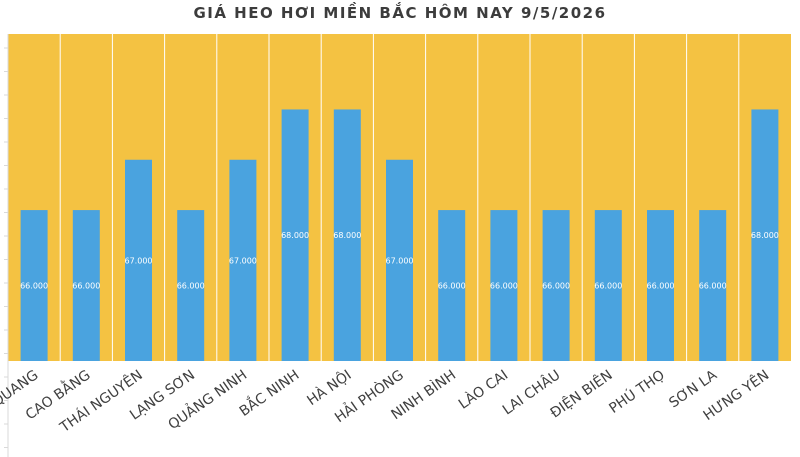  I want to click on chart-title: GIÁ HEO HƠI MIỀN BẮC HÔM NAY 9/5/2026, so click(400, 13).